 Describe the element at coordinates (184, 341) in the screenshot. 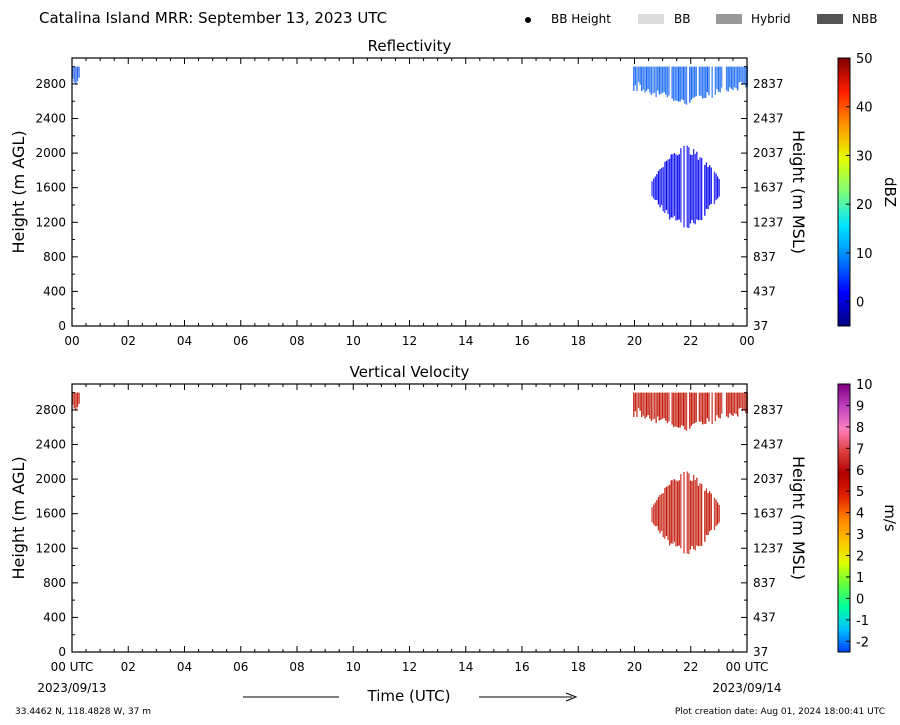

I see `x-tick-label: 04` at that location.